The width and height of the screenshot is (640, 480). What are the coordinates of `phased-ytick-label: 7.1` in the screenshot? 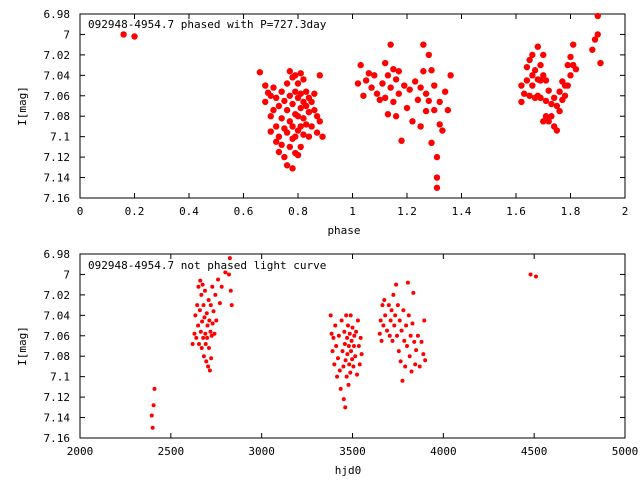 It's located at (60, 137).